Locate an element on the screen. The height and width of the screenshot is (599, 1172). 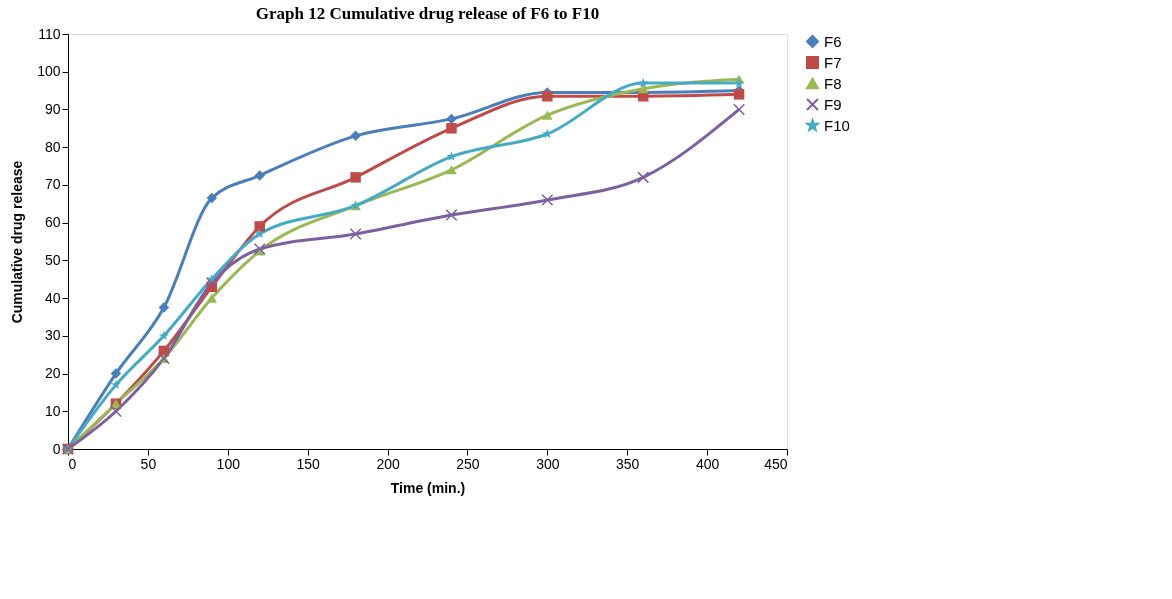
legend-label: F8 is located at coordinates (833, 83).